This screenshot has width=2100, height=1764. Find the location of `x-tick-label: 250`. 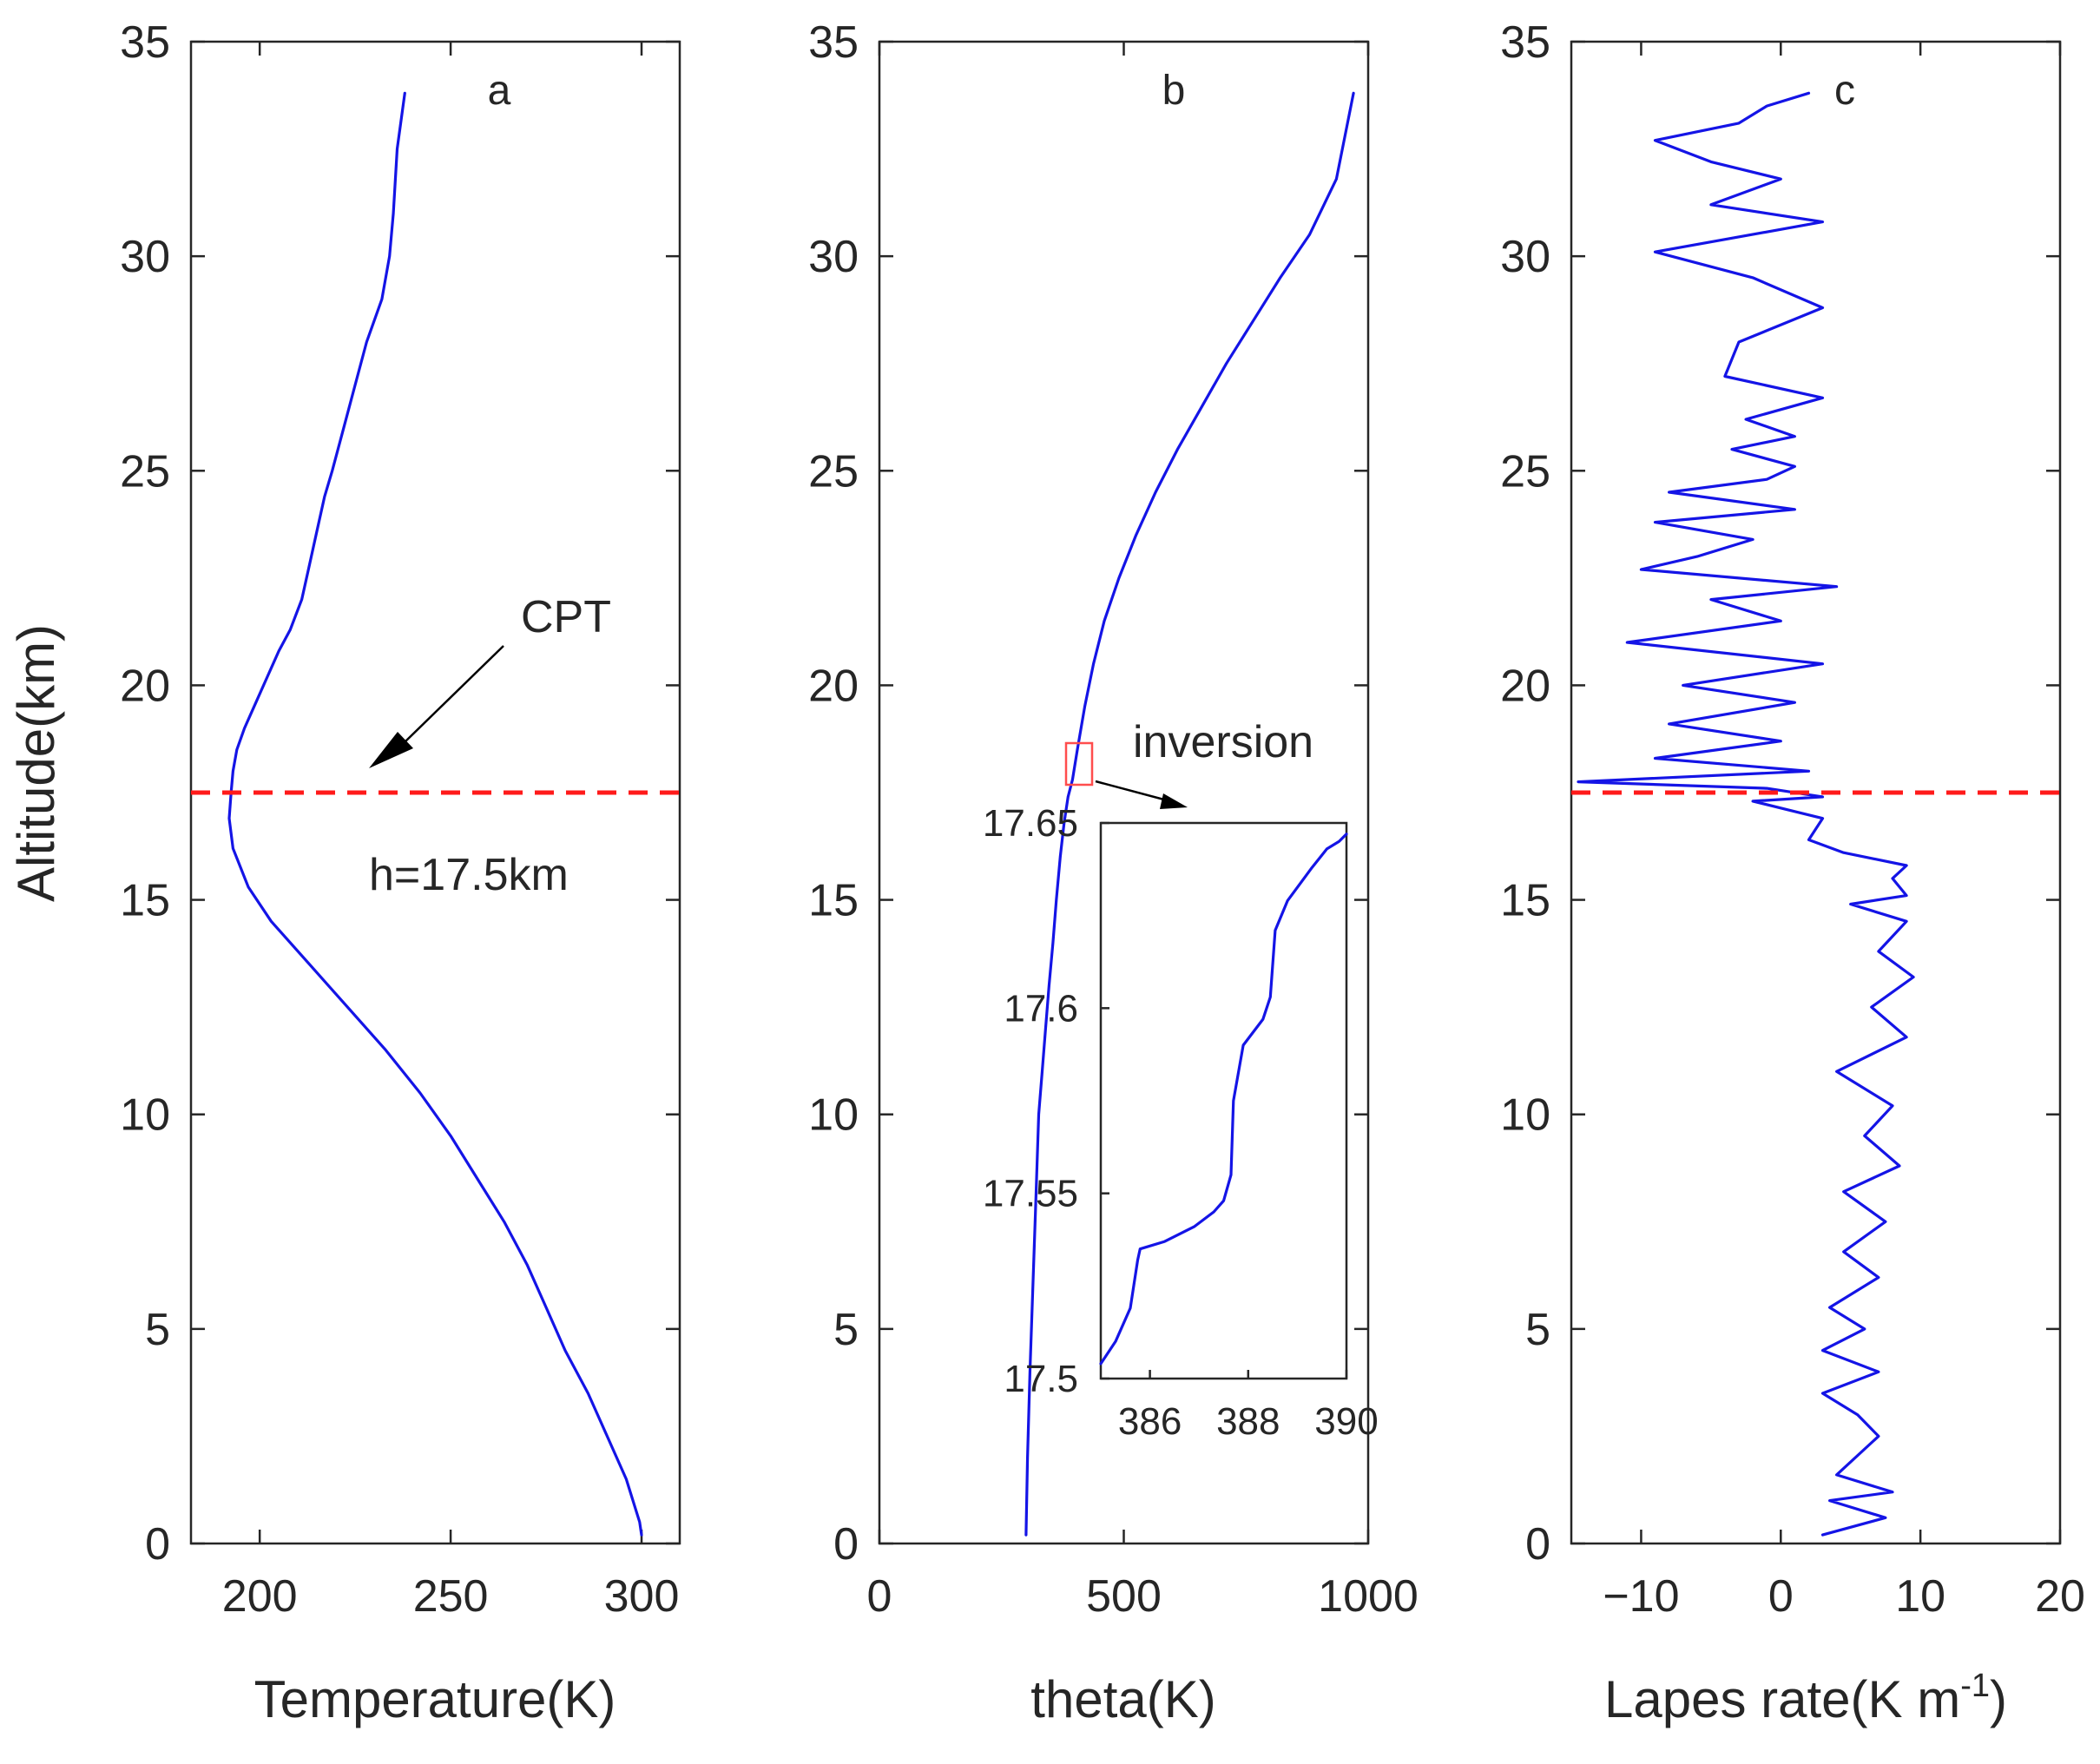

x-tick-label: 250 is located at coordinates (451, 1597).